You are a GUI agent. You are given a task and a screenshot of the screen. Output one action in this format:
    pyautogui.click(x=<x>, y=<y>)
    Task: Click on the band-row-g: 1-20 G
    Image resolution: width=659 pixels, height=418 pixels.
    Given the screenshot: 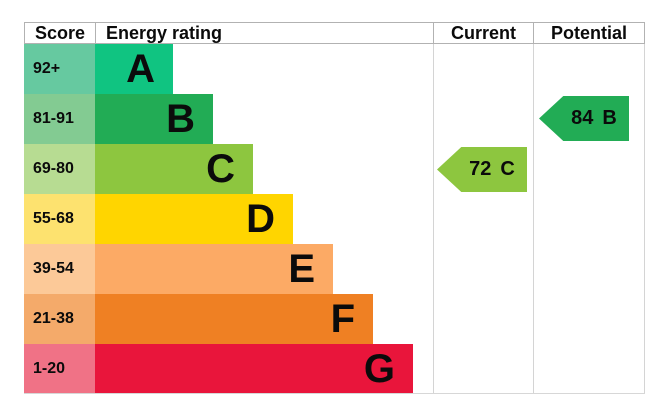 What is the action you would take?
    pyautogui.click(x=334, y=369)
    